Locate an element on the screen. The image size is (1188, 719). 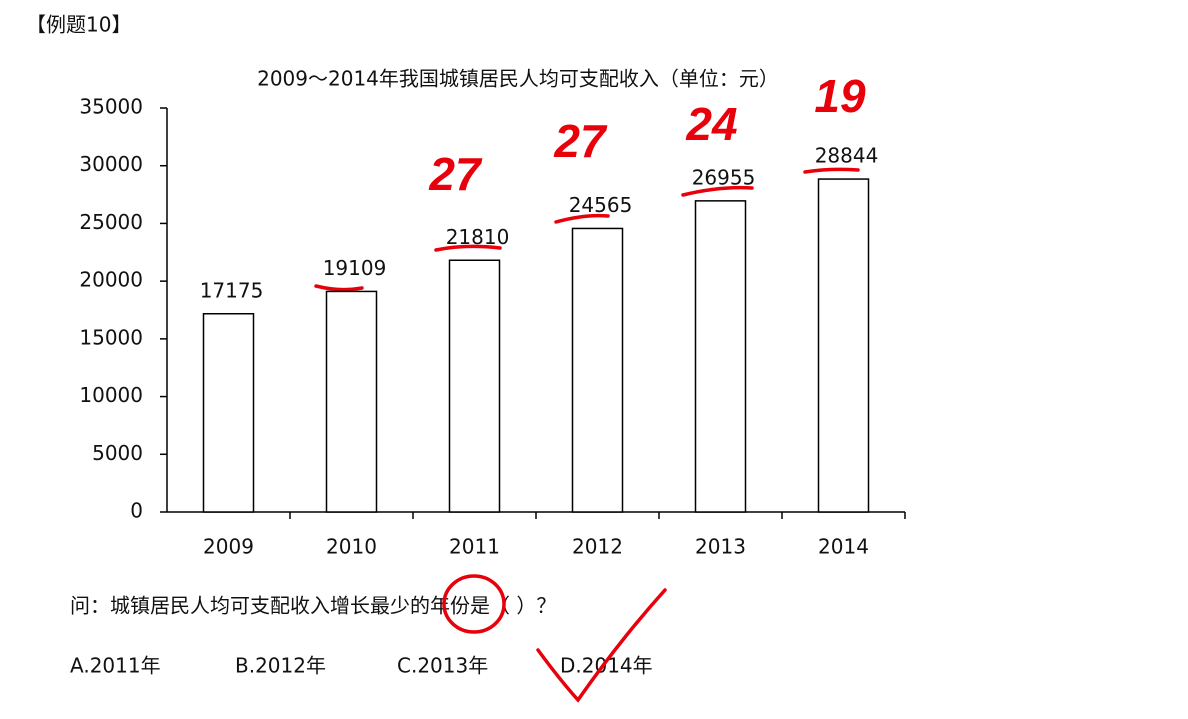
option: C.2013年 is located at coordinates (442, 666).